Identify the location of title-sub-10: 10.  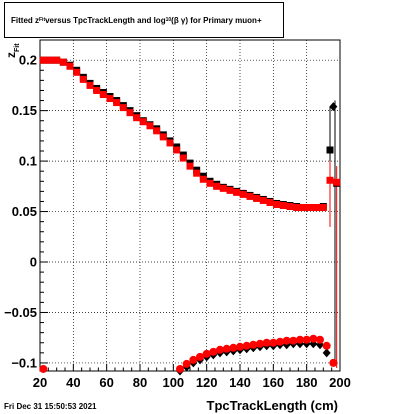
(168, 20).